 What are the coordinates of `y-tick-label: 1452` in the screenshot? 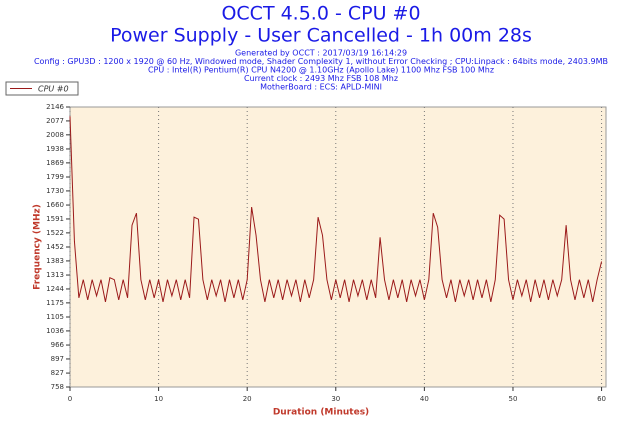 It's located at (55, 247).